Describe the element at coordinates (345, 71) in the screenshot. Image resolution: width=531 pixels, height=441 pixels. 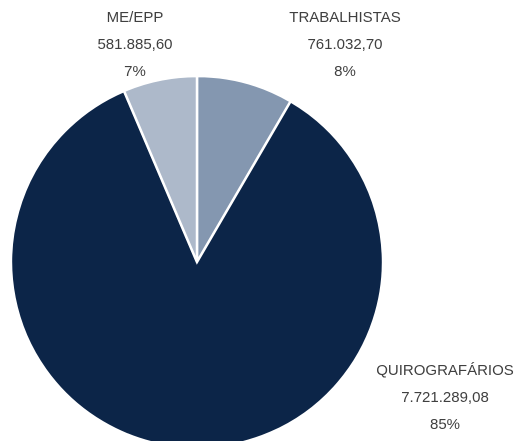
I see `slice-percent-label: 8%` at that location.